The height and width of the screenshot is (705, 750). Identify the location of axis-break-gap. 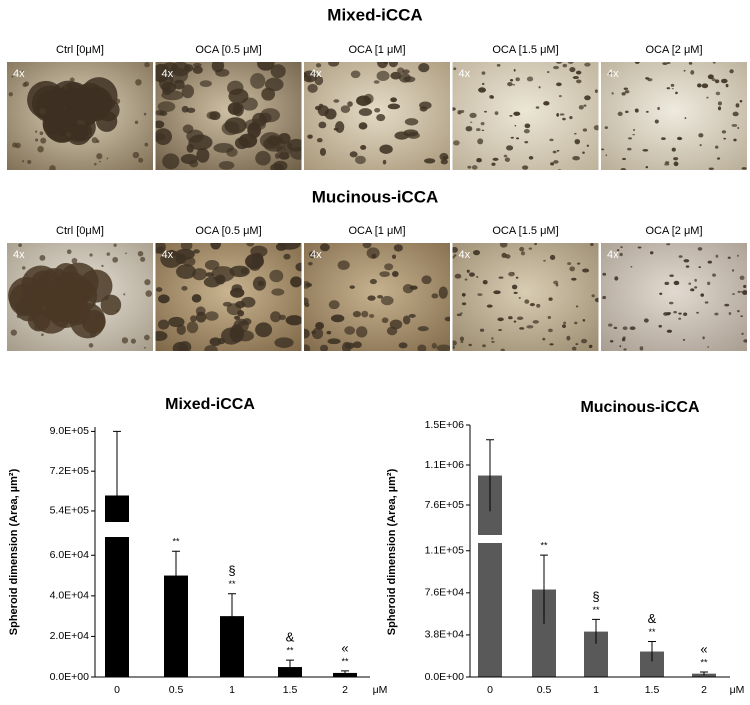
(120, 529).